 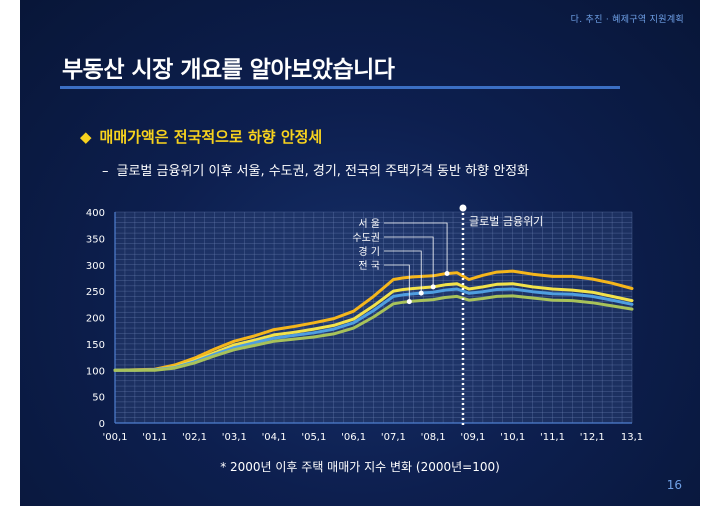 I want to click on title-underline, so click(x=340, y=87).